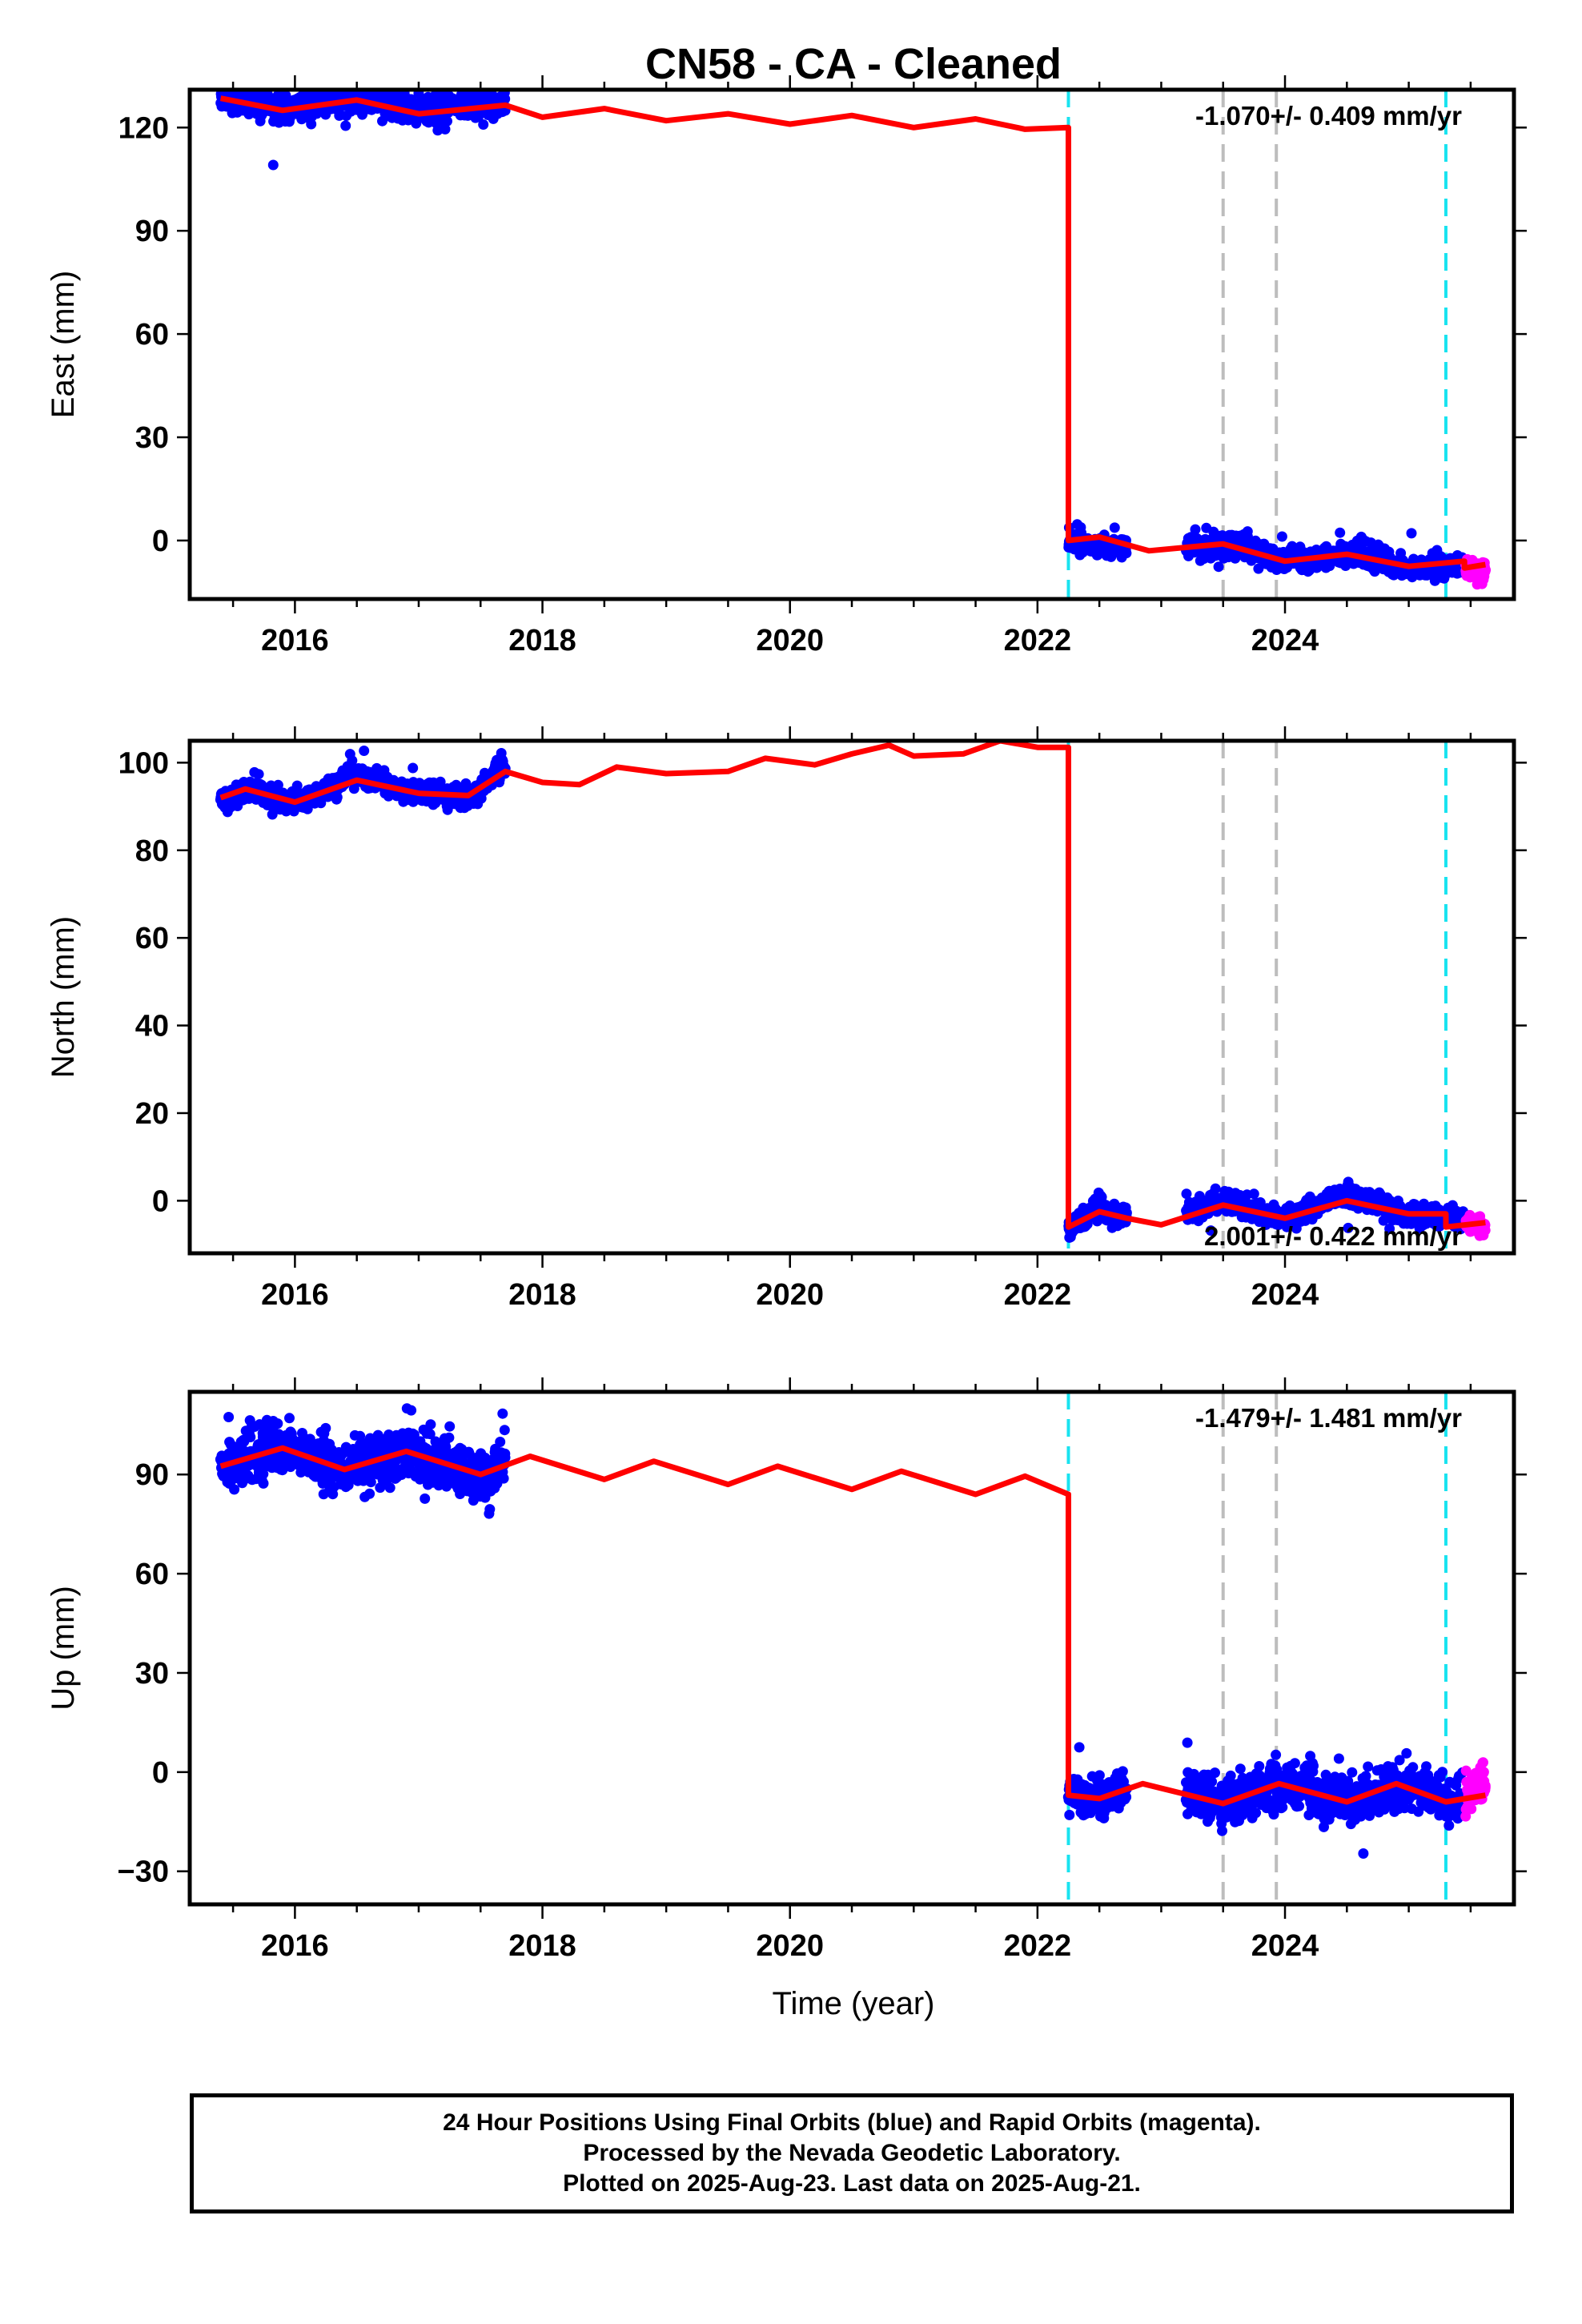  Describe the element at coordinates (1333, 1236) in the screenshot. I see `north-velocity-label: 2.001+/- 0.422 mm/yr` at that location.